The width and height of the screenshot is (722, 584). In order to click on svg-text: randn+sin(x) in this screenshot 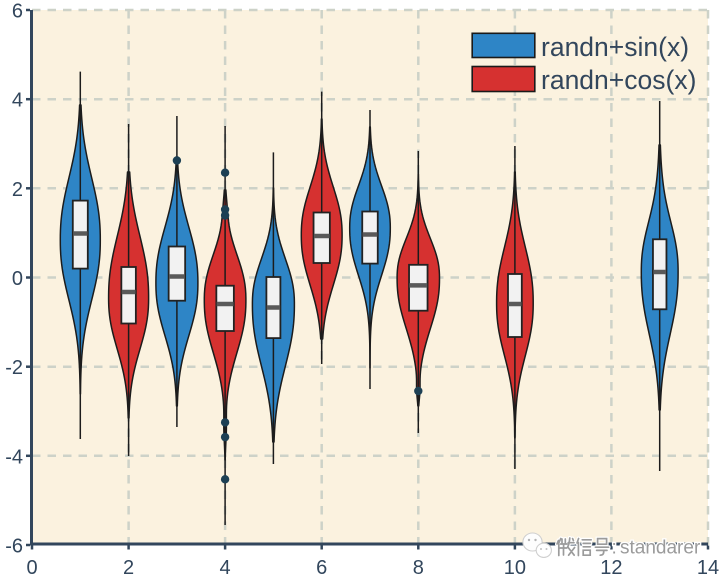, I will do `click(615, 47)`.